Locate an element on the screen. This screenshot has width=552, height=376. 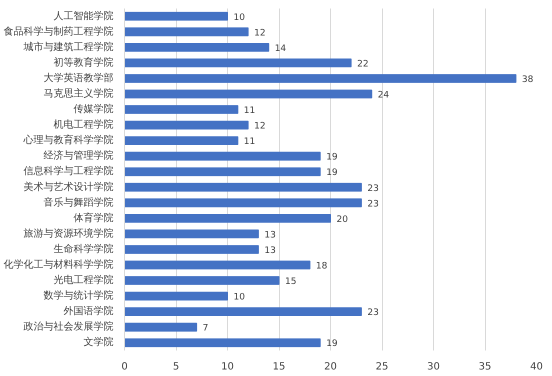
y-tick-label: 大学英语教学部 is located at coordinates (79, 78).